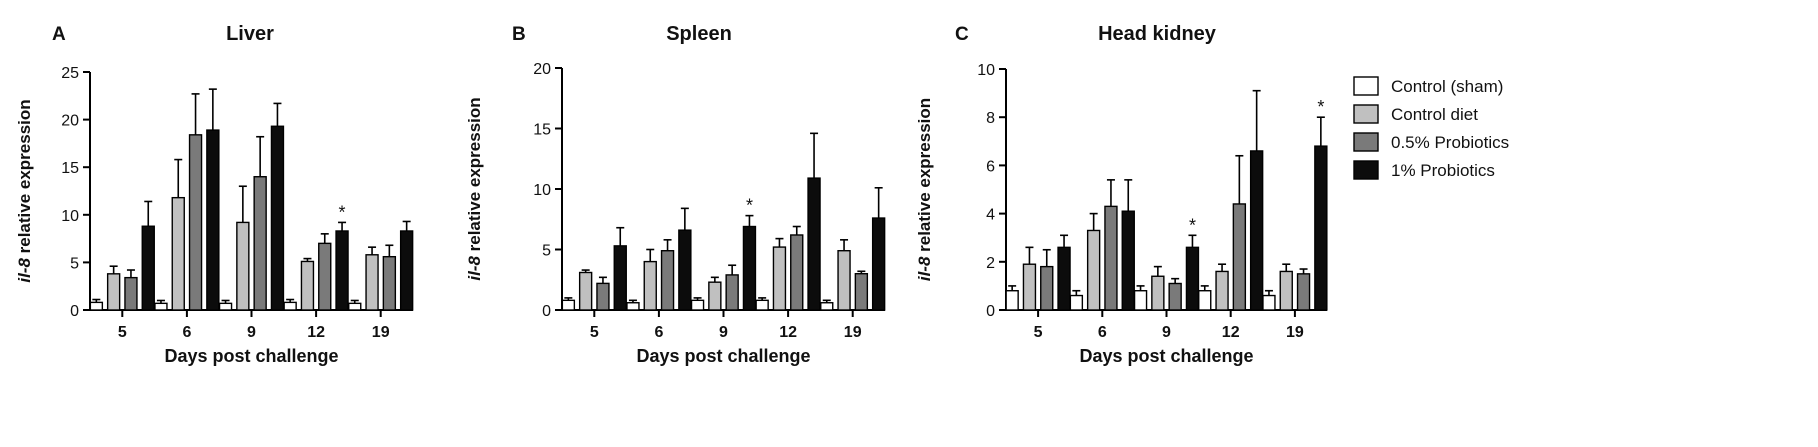 The image size is (1818, 447). What do you see at coordinates (316, 332) in the screenshot?
I see `x-tick-label: 12` at bounding box center [316, 332].